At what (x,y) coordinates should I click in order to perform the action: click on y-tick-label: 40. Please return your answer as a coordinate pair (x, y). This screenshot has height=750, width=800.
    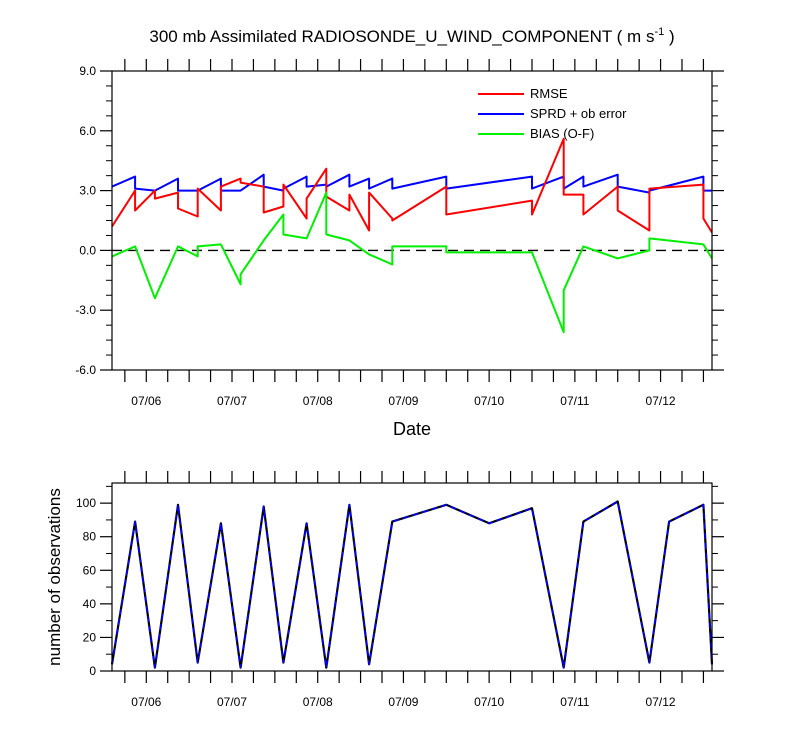
    Looking at the image, I should click on (90, 604).